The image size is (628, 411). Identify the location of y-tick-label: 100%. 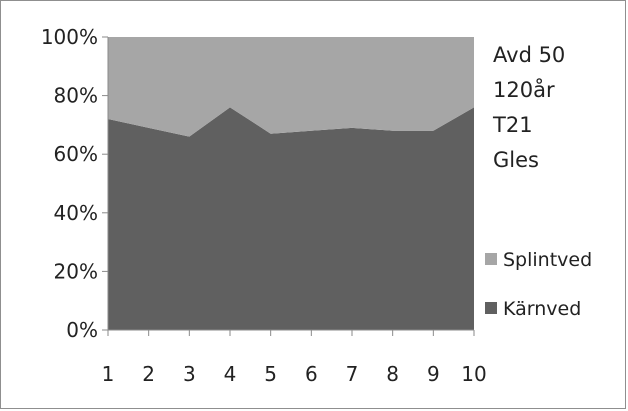
(69, 37).